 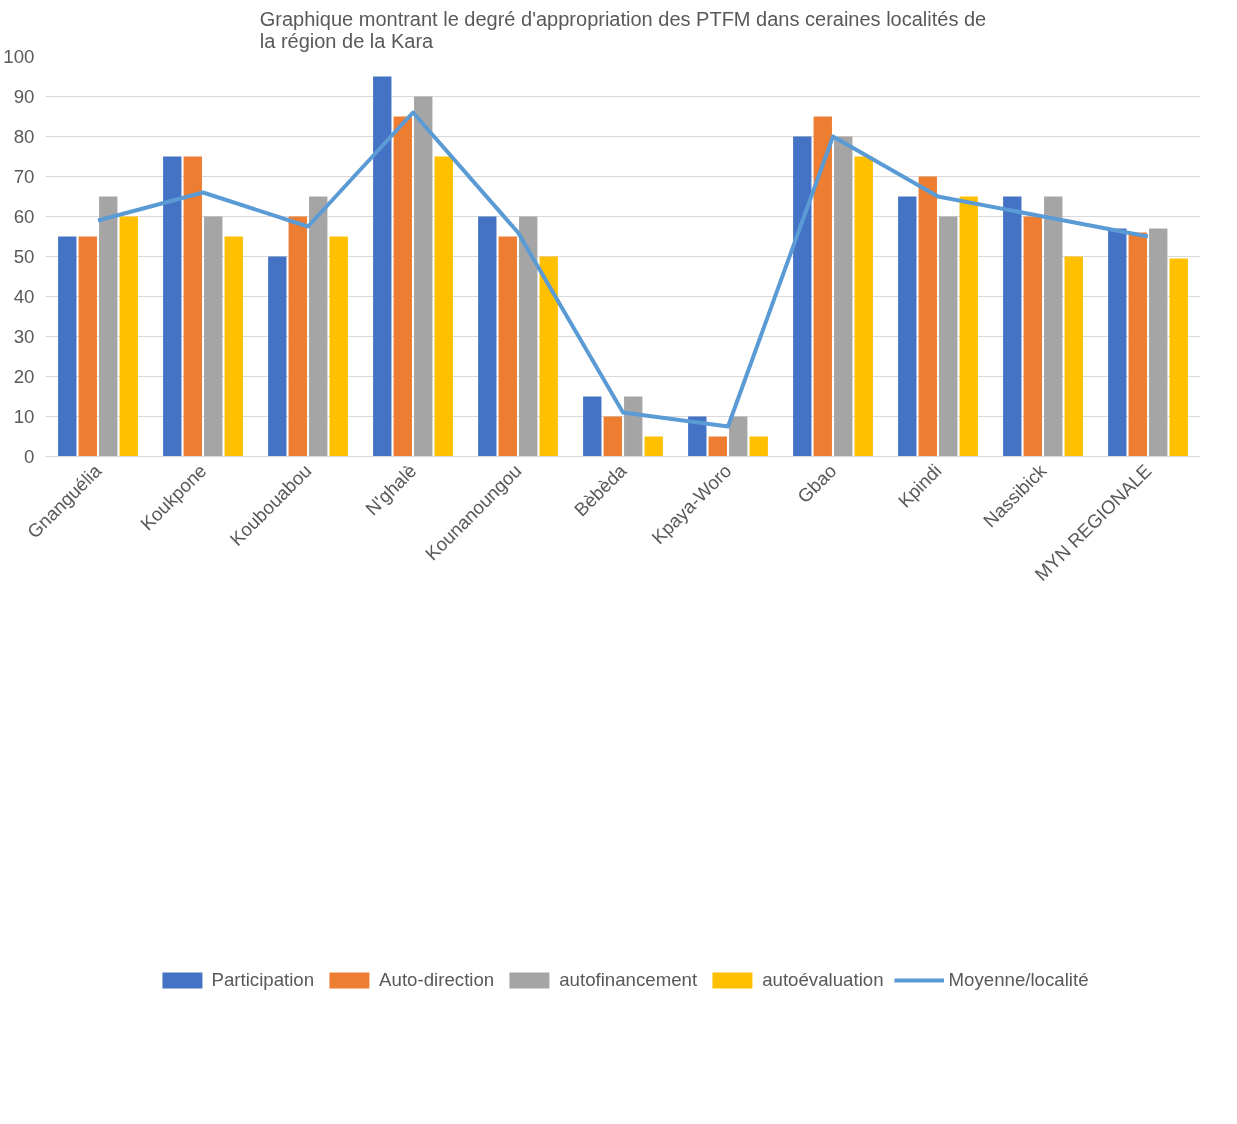 I want to click on y-tick-label: 40, so click(x=24, y=296).